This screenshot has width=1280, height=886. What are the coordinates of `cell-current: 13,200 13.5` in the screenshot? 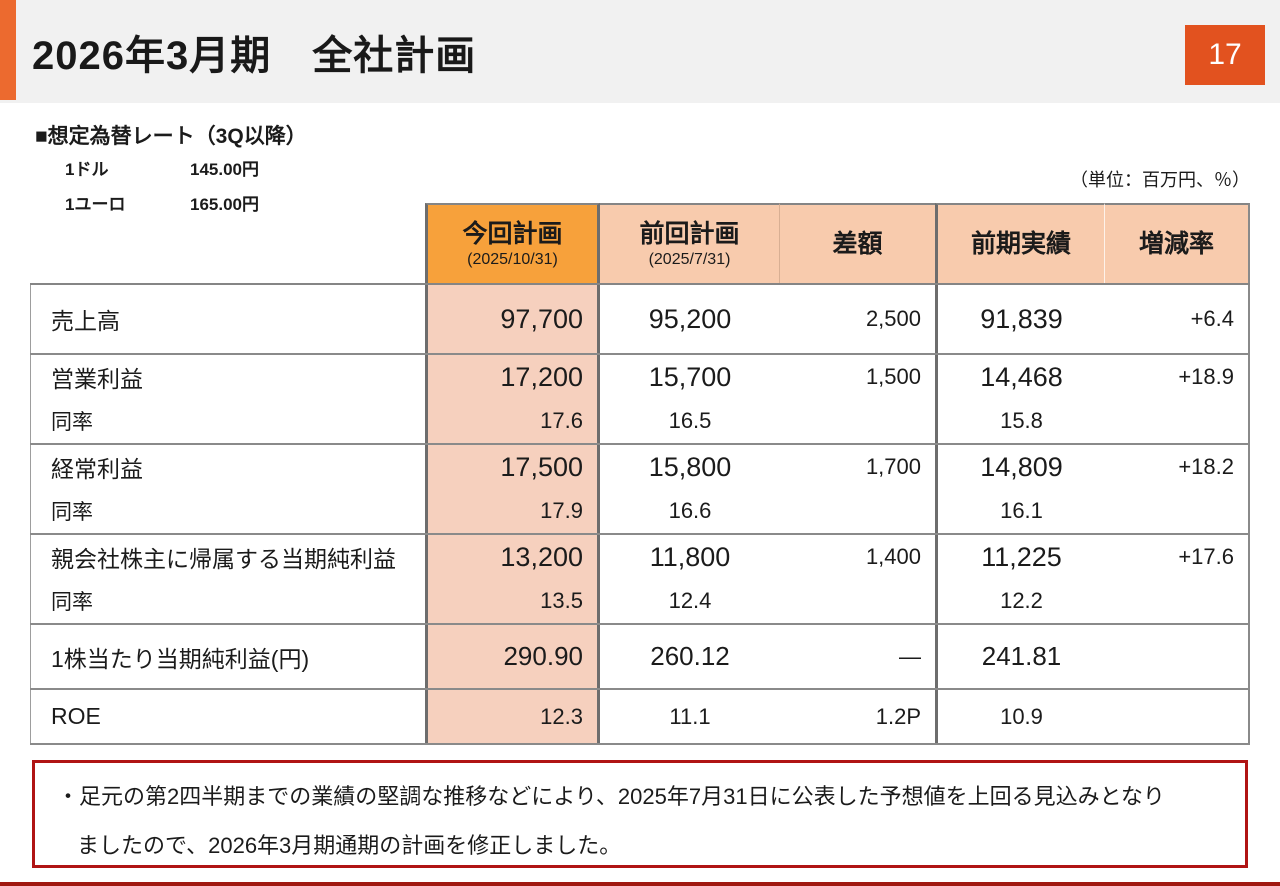 It's located at (512, 579).